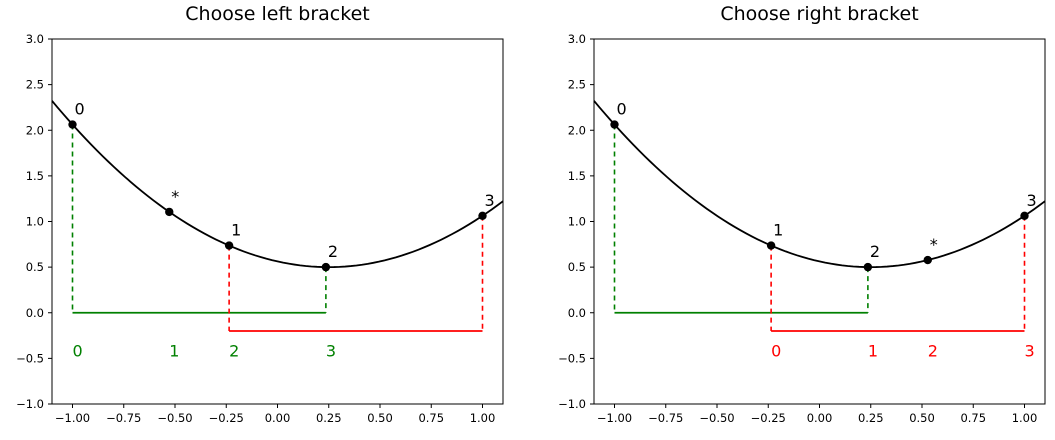 The image size is (1055, 440). I want to click on left-plot-title: Choose left bracket, so click(277, 14).